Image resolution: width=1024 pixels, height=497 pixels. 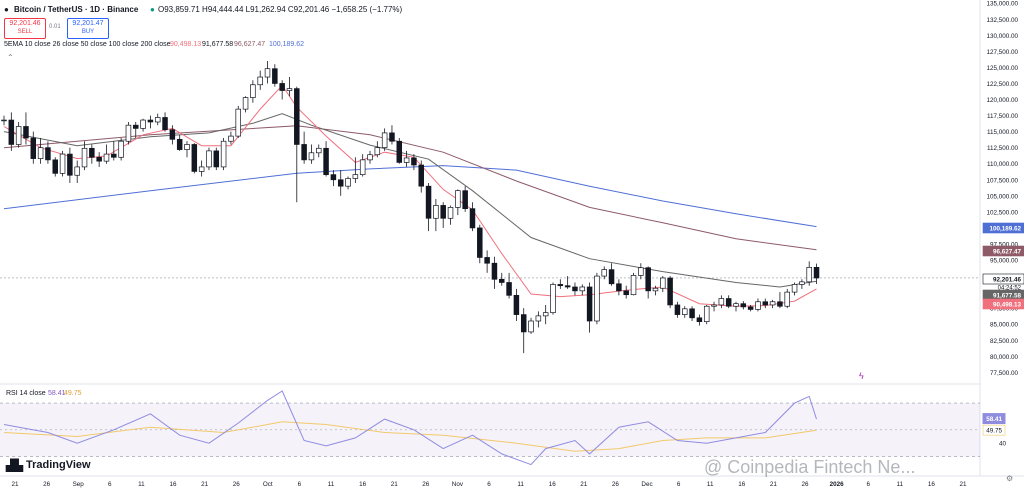 What do you see at coordinates (1007, 252) in the screenshot?
I see `price-tag-label: 96,627.47` at bounding box center [1007, 252].